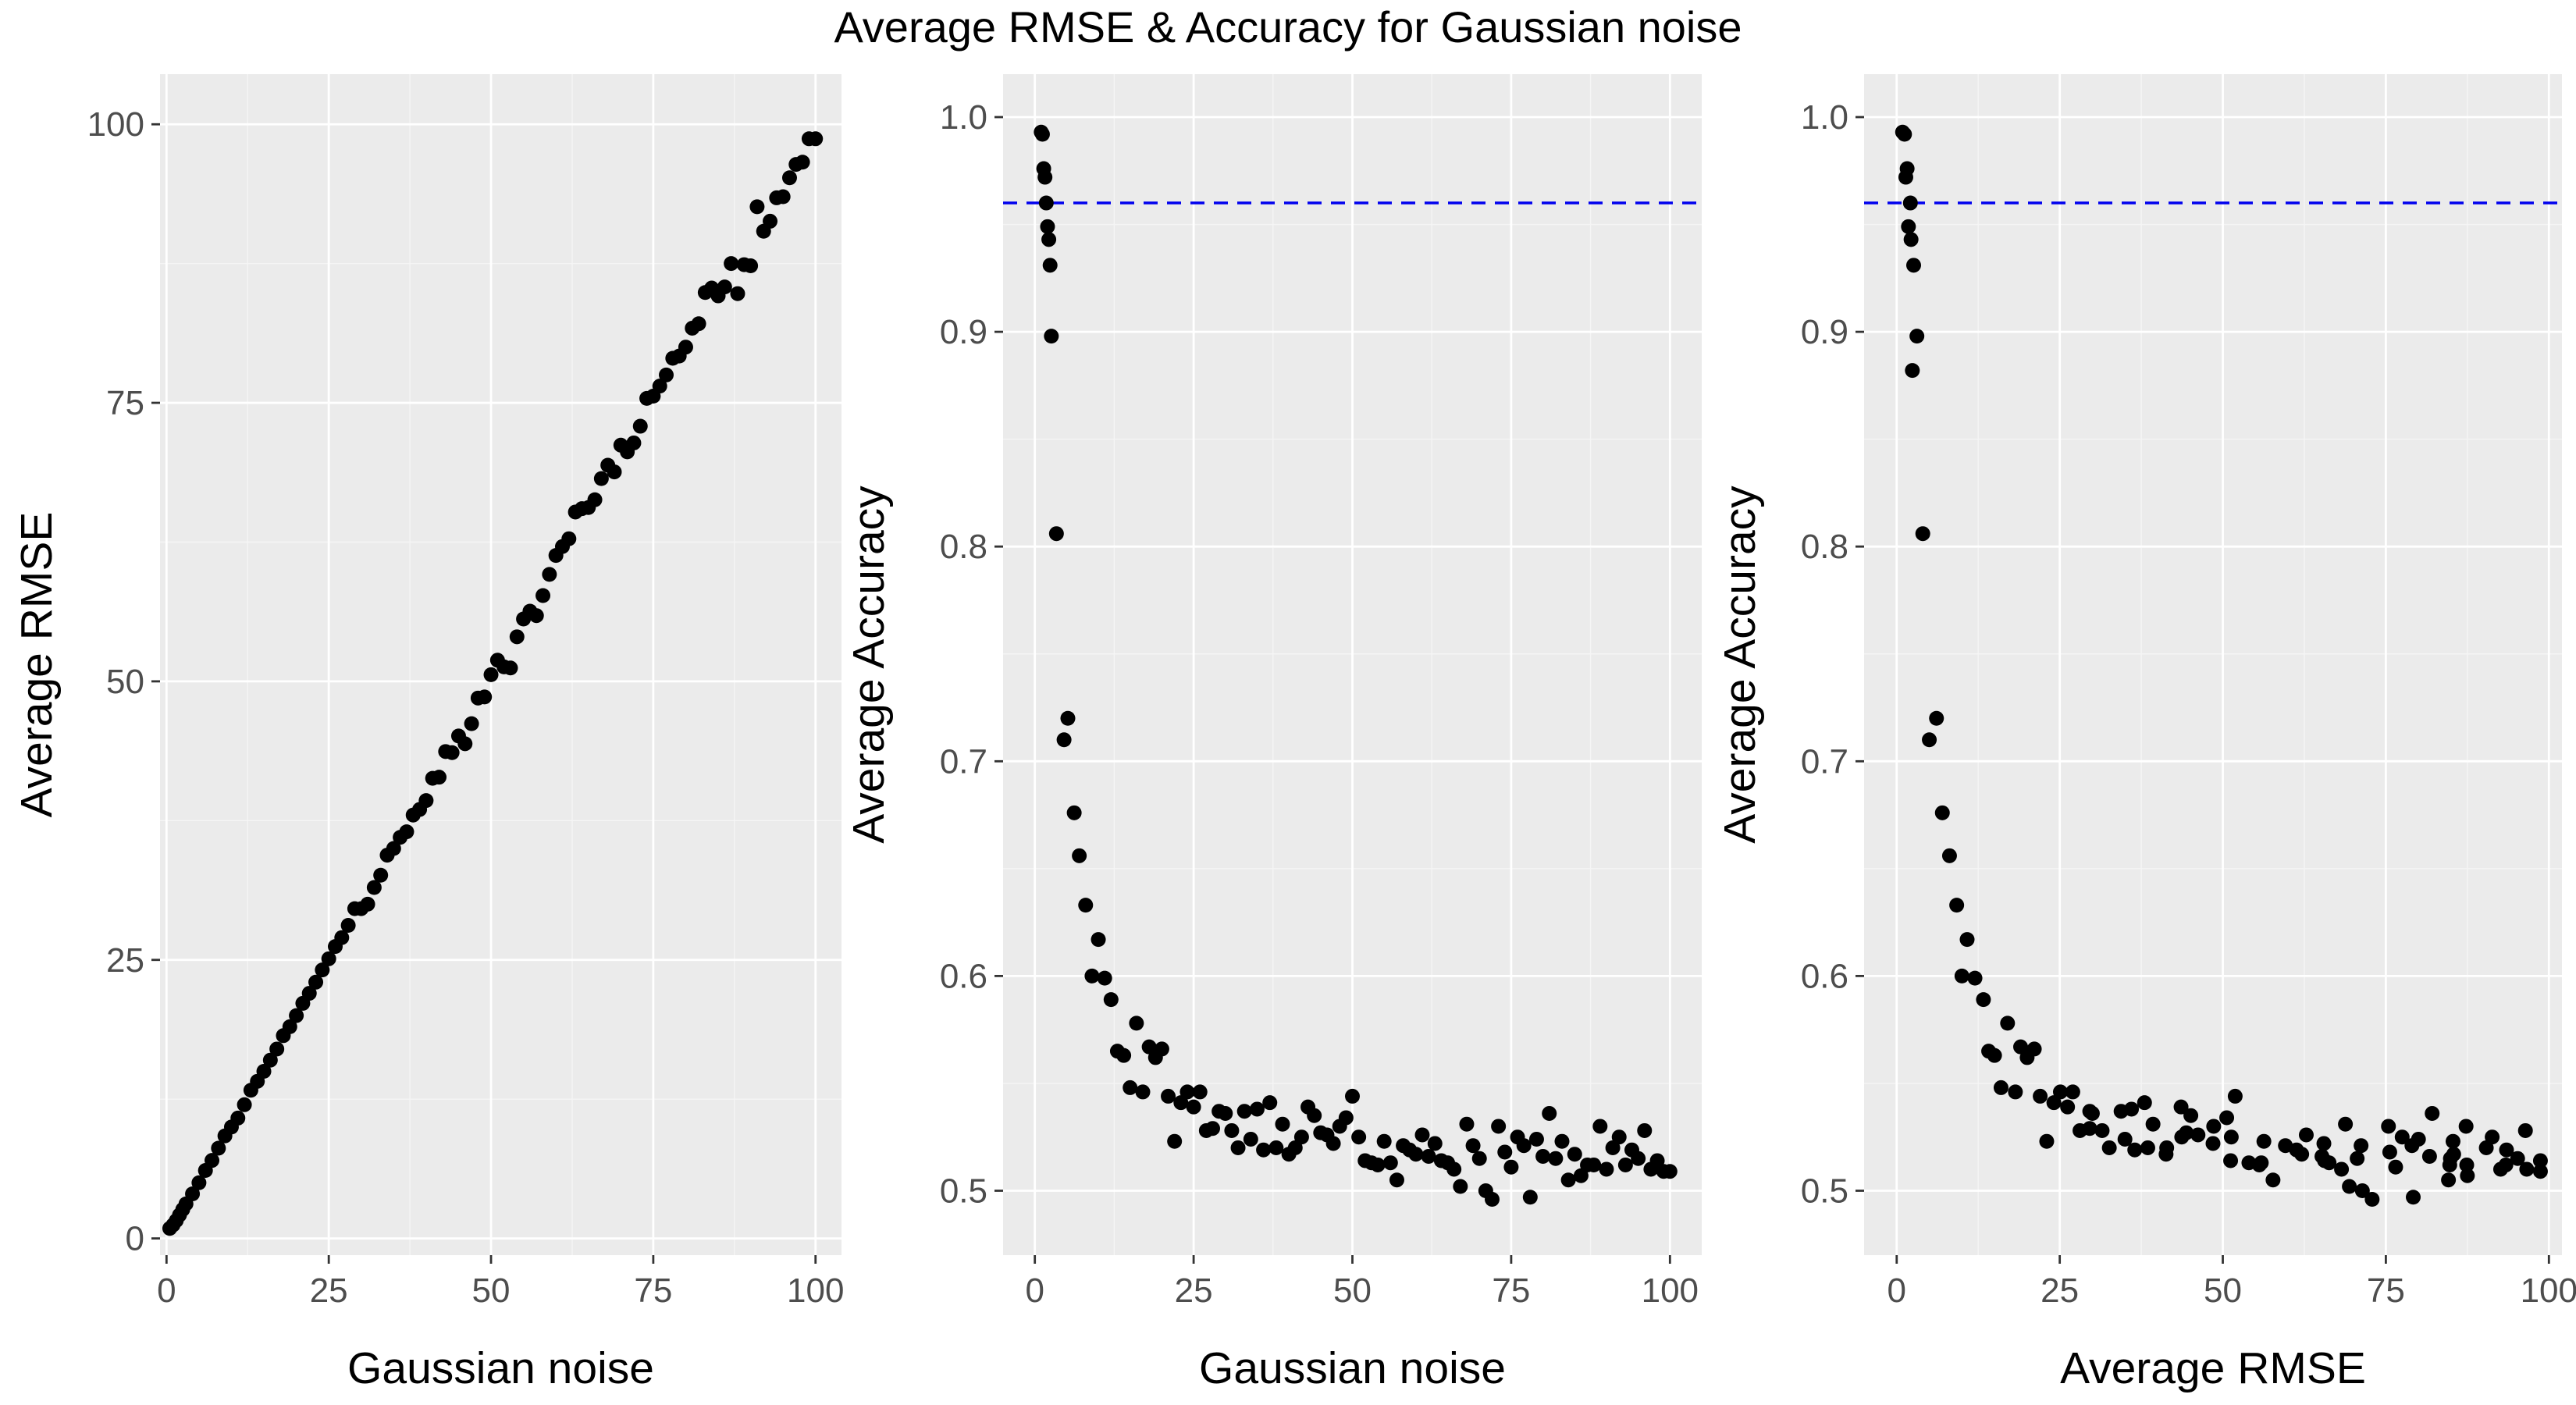 The height and width of the screenshot is (1405, 2576). What do you see at coordinates (1824, 547) in the screenshot?
I see `y-tick-label: 0.8` at bounding box center [1824, 547].